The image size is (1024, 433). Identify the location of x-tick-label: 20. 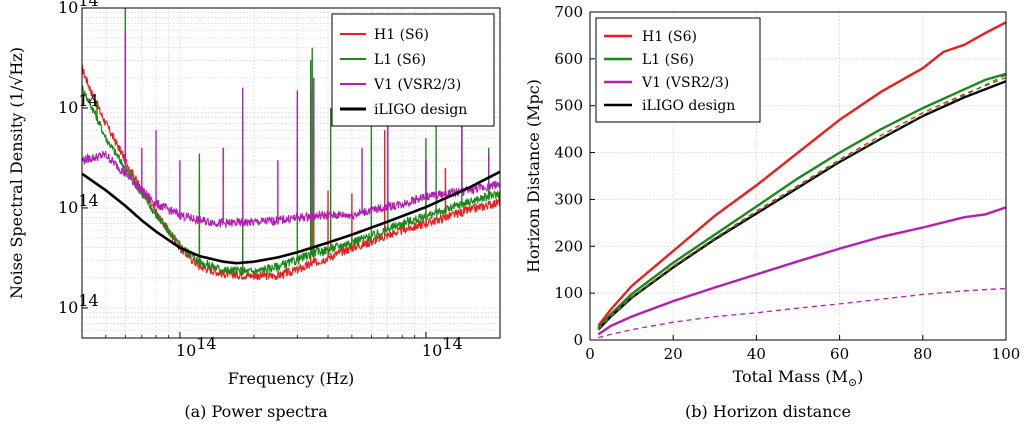
(673, 354).